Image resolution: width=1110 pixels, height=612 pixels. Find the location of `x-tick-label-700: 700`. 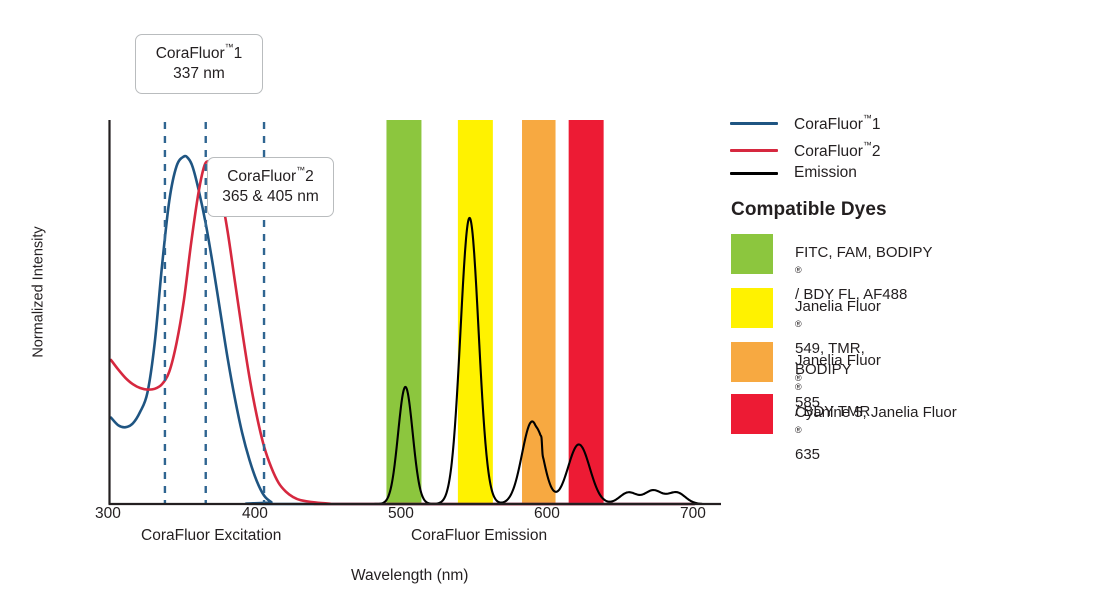

x-tick-label-700: 700 is located at coordinates (693, 513).